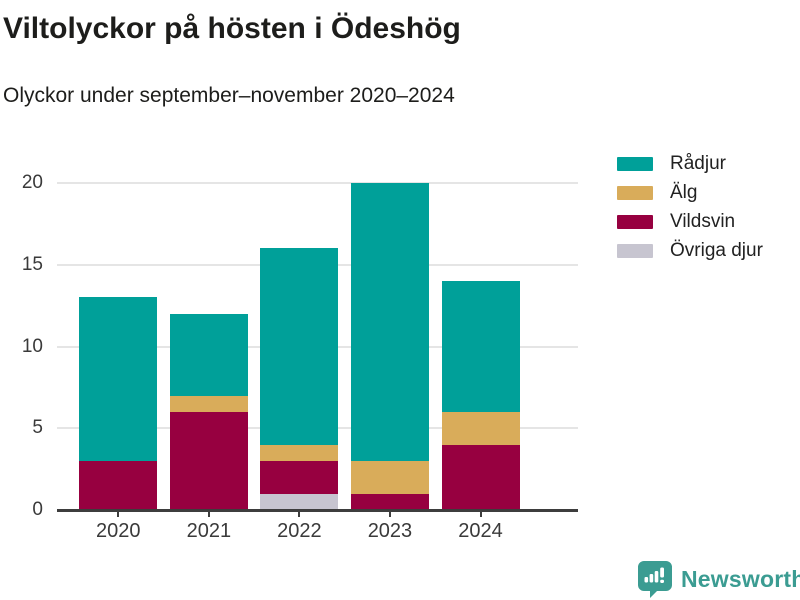  What do you see at coordinates (209, 531) in the screenshot?
I see `x-axis-tick-label: 2021` at bounding box center [209, 531].